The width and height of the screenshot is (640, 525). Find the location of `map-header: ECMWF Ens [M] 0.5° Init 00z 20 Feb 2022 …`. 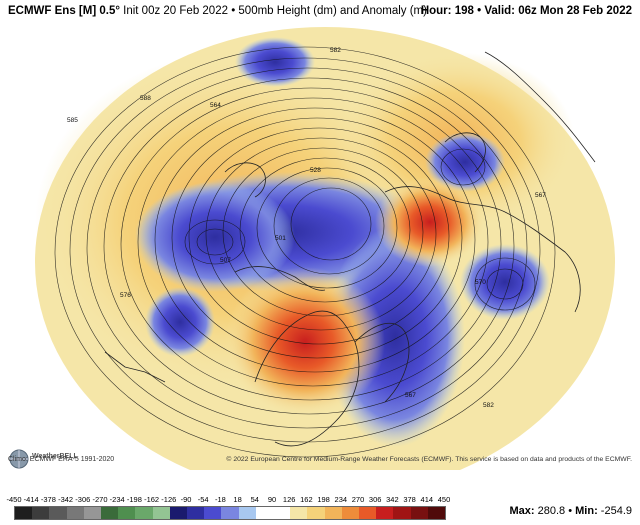

map-header: ECMWF Ens [M] 0.5° Init 00z 20 Feb 2022 … is located at coordinates (320, 11).